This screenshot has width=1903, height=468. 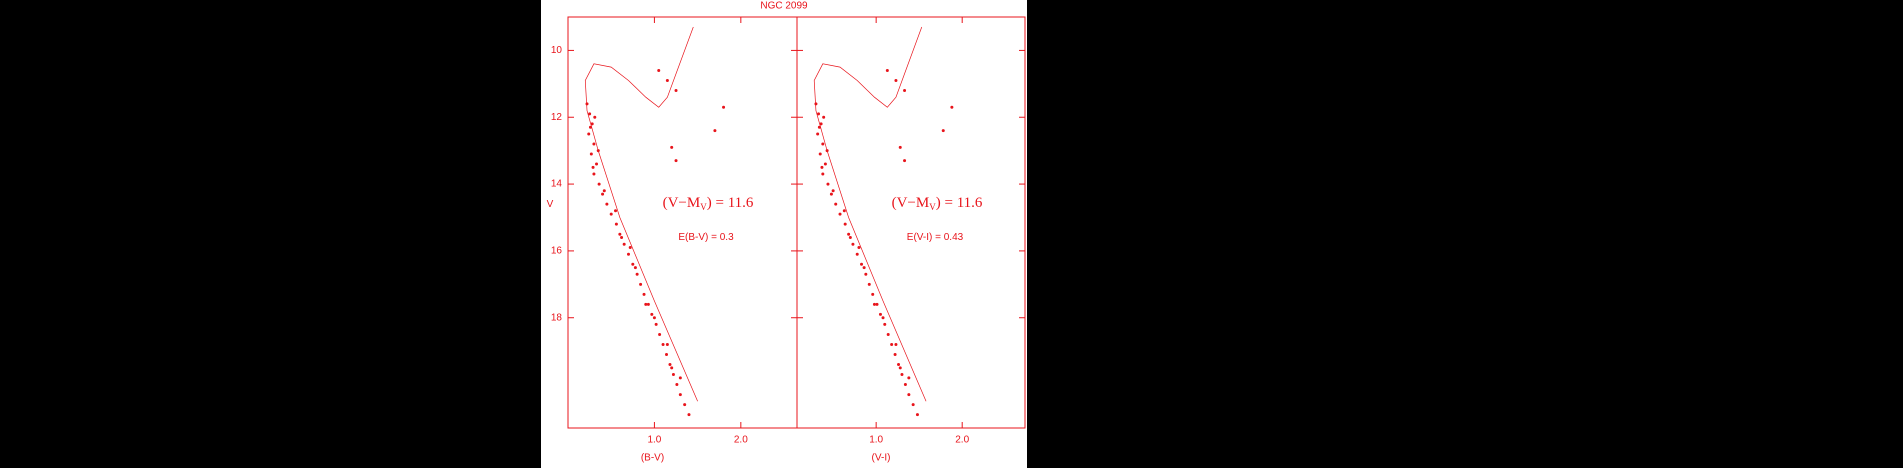 I want to click on x-axis-label: (B-V), so click(x=652, y=458).